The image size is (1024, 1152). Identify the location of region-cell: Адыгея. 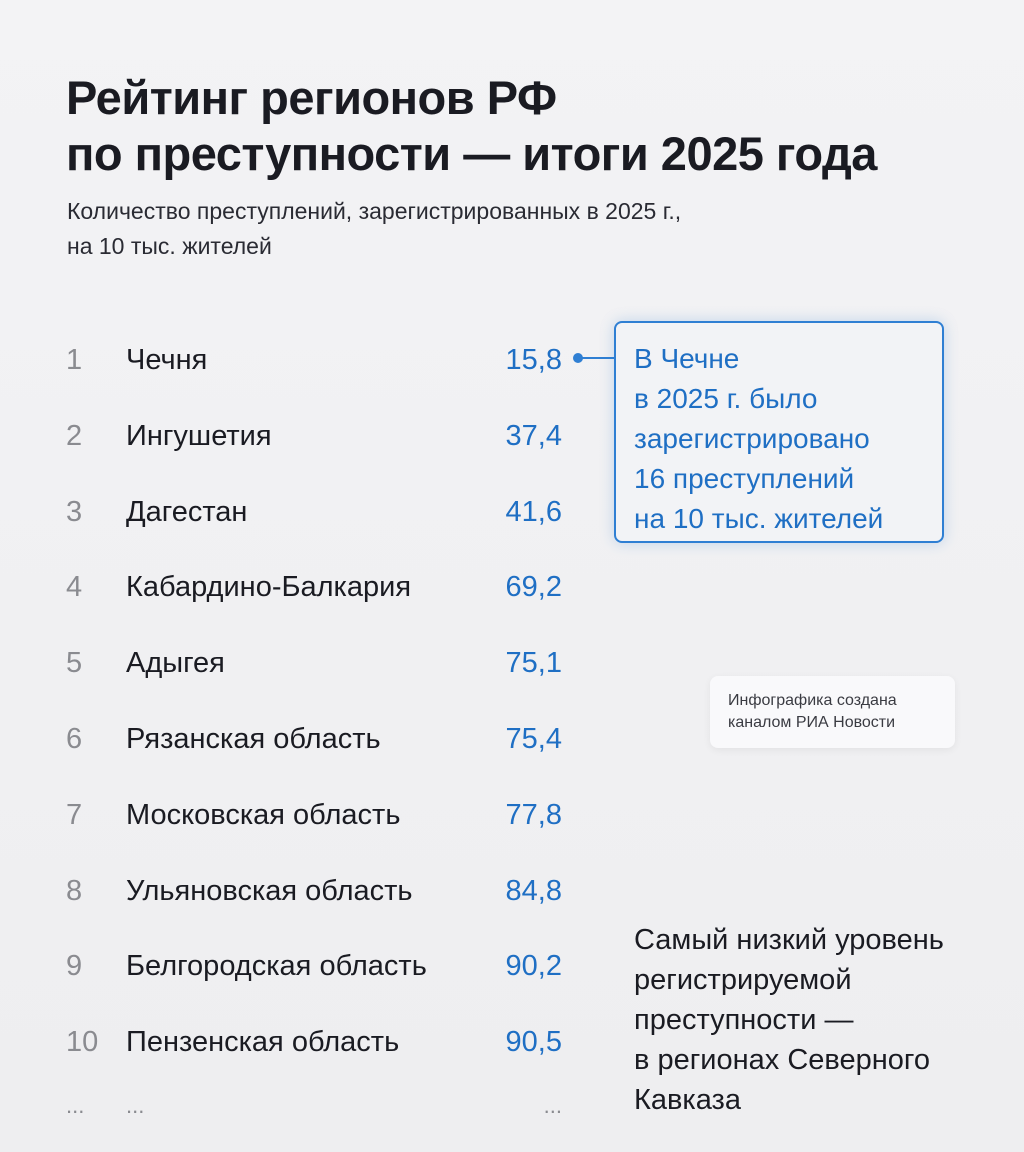
(175, 663).